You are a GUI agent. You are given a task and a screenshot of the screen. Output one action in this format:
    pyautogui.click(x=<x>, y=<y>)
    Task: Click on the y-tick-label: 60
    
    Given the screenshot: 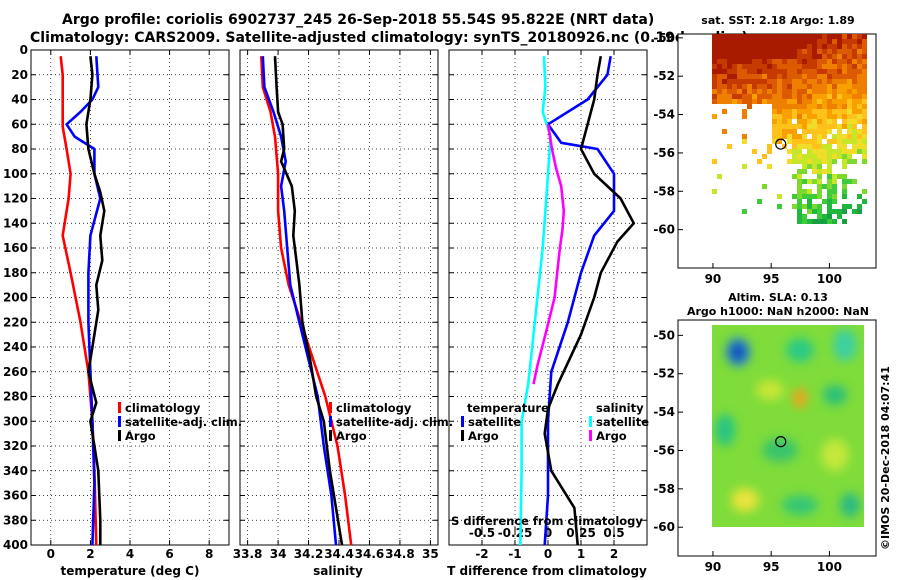 What is the action you would take?
    pyautogui.click(x=19, y=124)
    